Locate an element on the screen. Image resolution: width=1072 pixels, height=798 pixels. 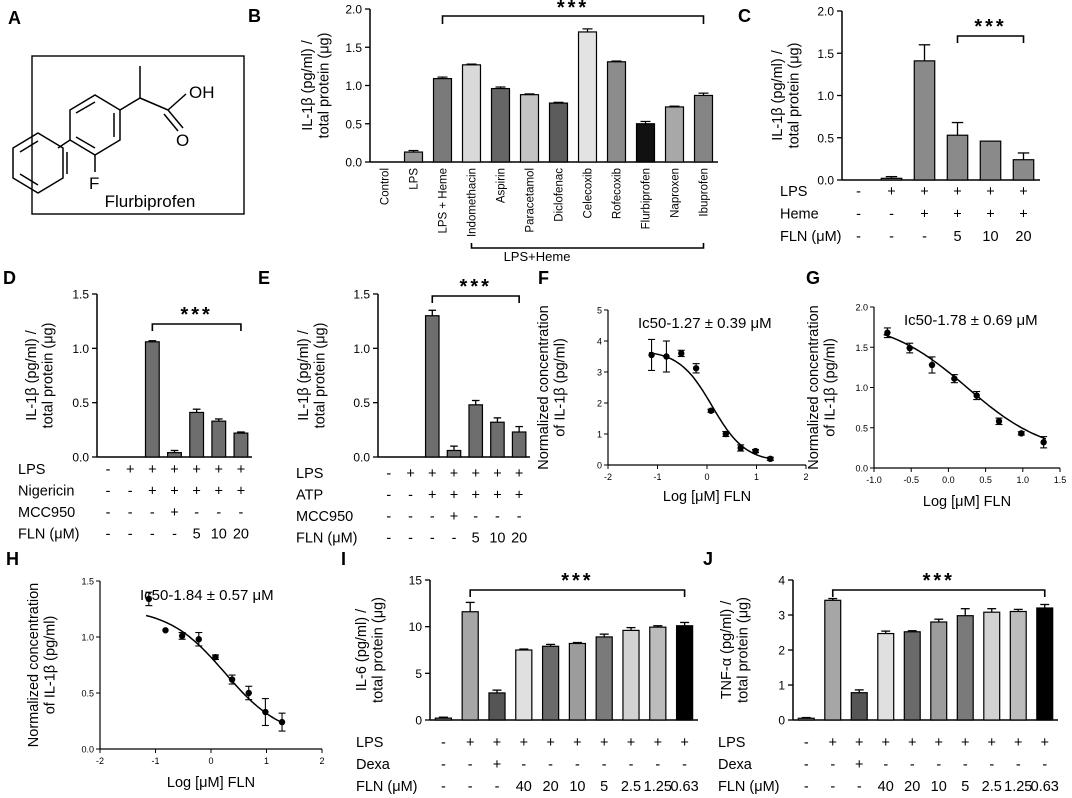
significance-bracket-d is located at coordinates (196, 327).